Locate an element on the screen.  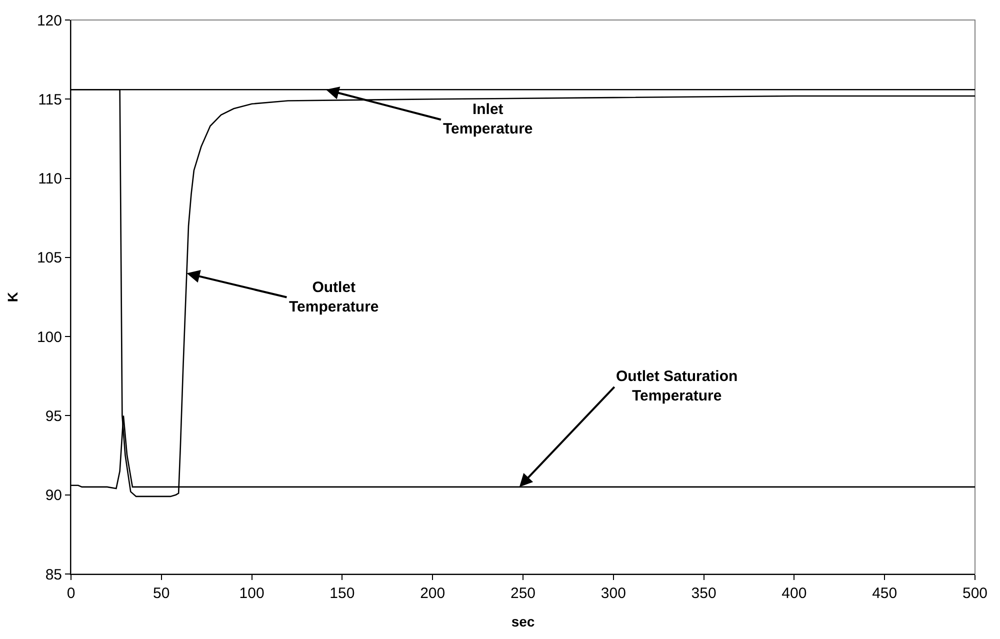
y-axis-title: K is located at coordinates (12, 297).